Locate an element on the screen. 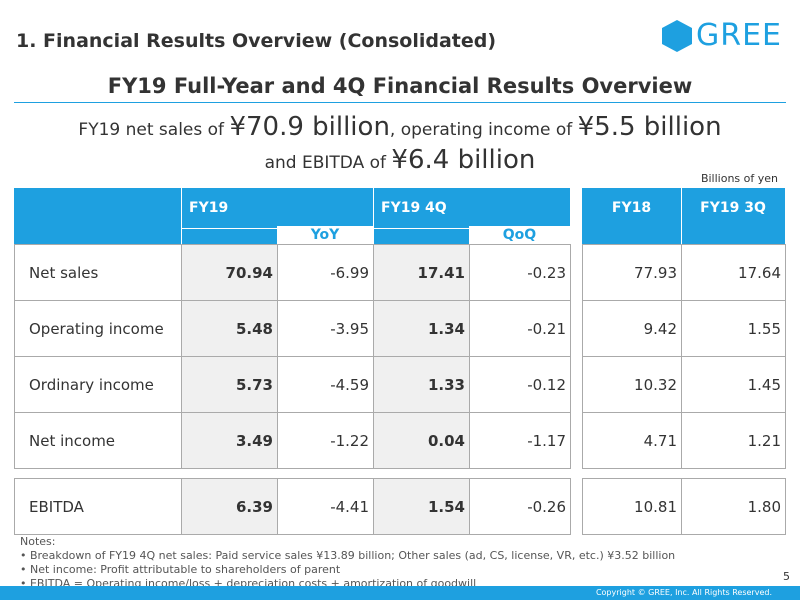 The height and width of the screenshot is (600, 800). headline-text: and EBITDA of is located at coordinates (328, 163).